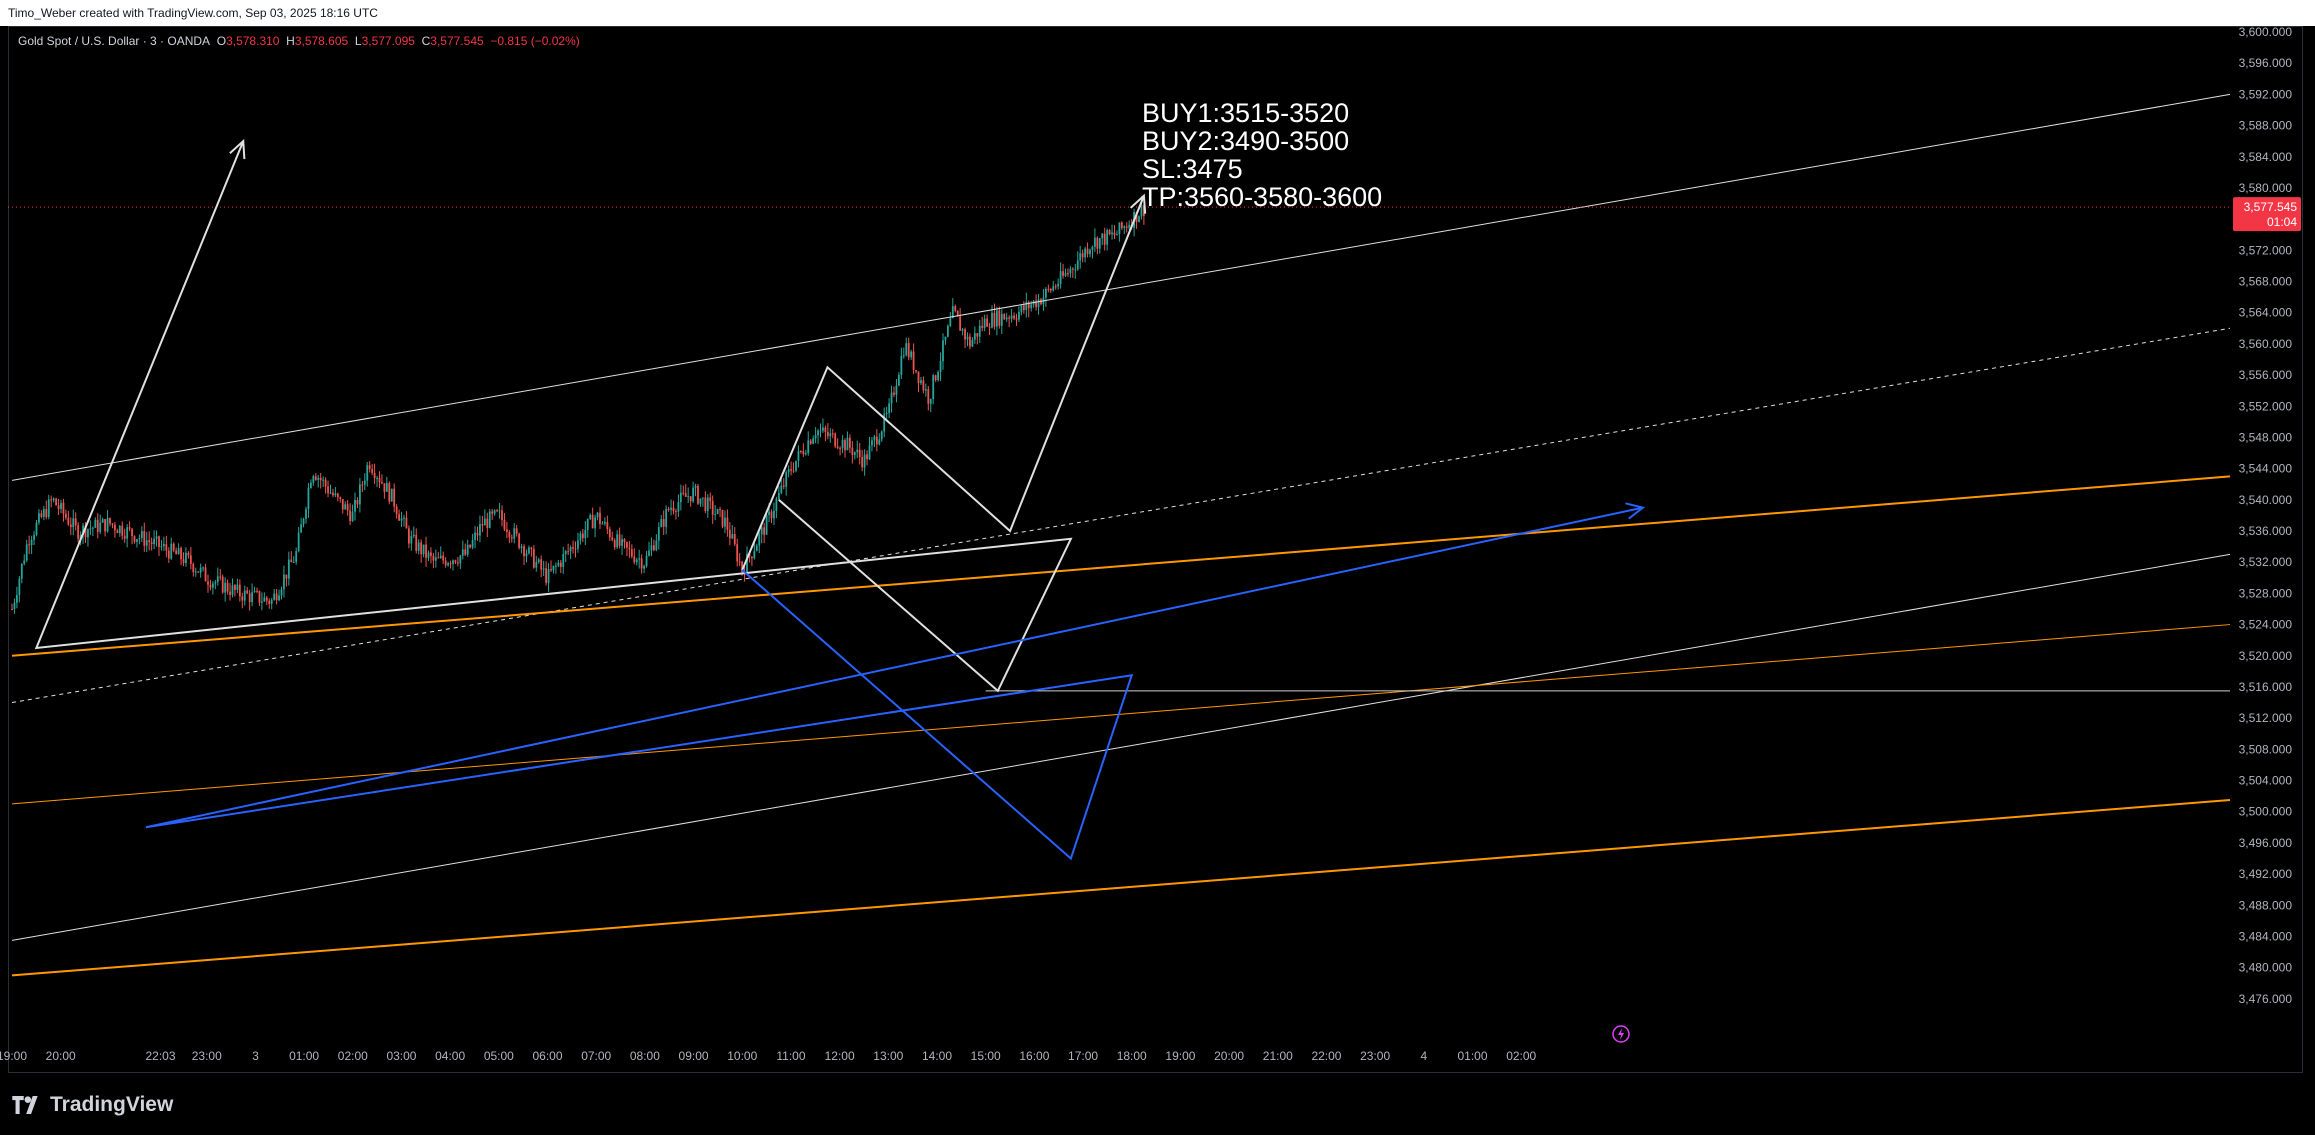  I want to click on y-tick-label: 3,504.000, so click(2266, 781).